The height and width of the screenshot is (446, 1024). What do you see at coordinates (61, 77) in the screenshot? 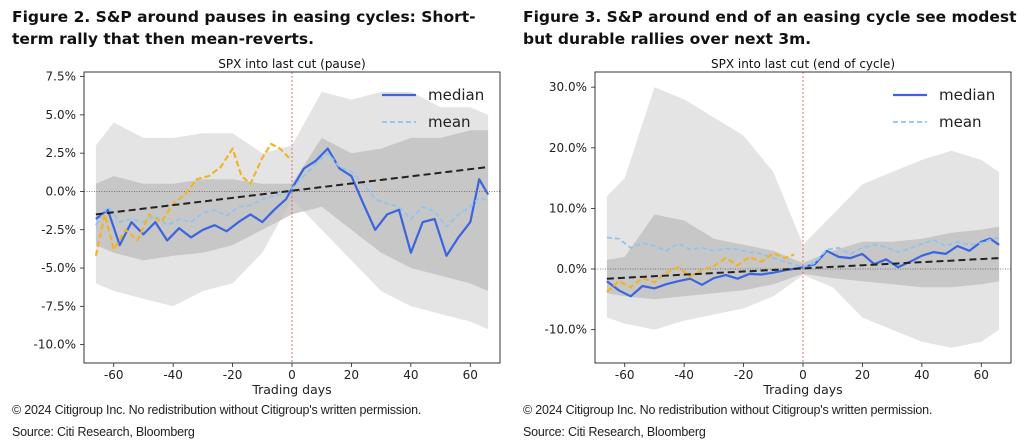
I see `y-tick-label: 7.5%` at bounding box center [61, 77].